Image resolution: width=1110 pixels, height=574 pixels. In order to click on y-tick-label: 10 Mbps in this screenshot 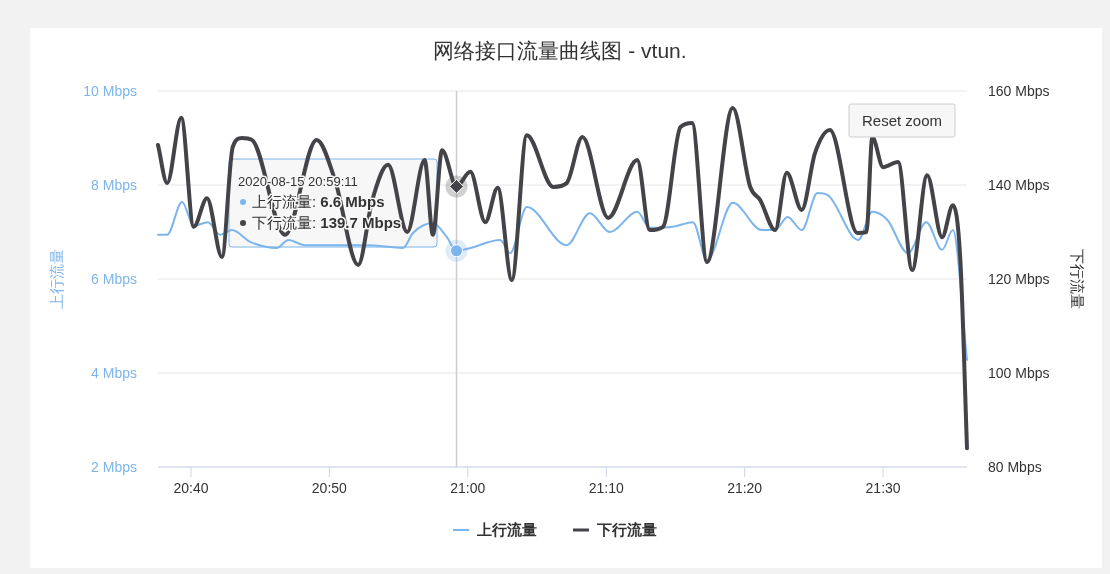, I will do `click(110, 91)`.